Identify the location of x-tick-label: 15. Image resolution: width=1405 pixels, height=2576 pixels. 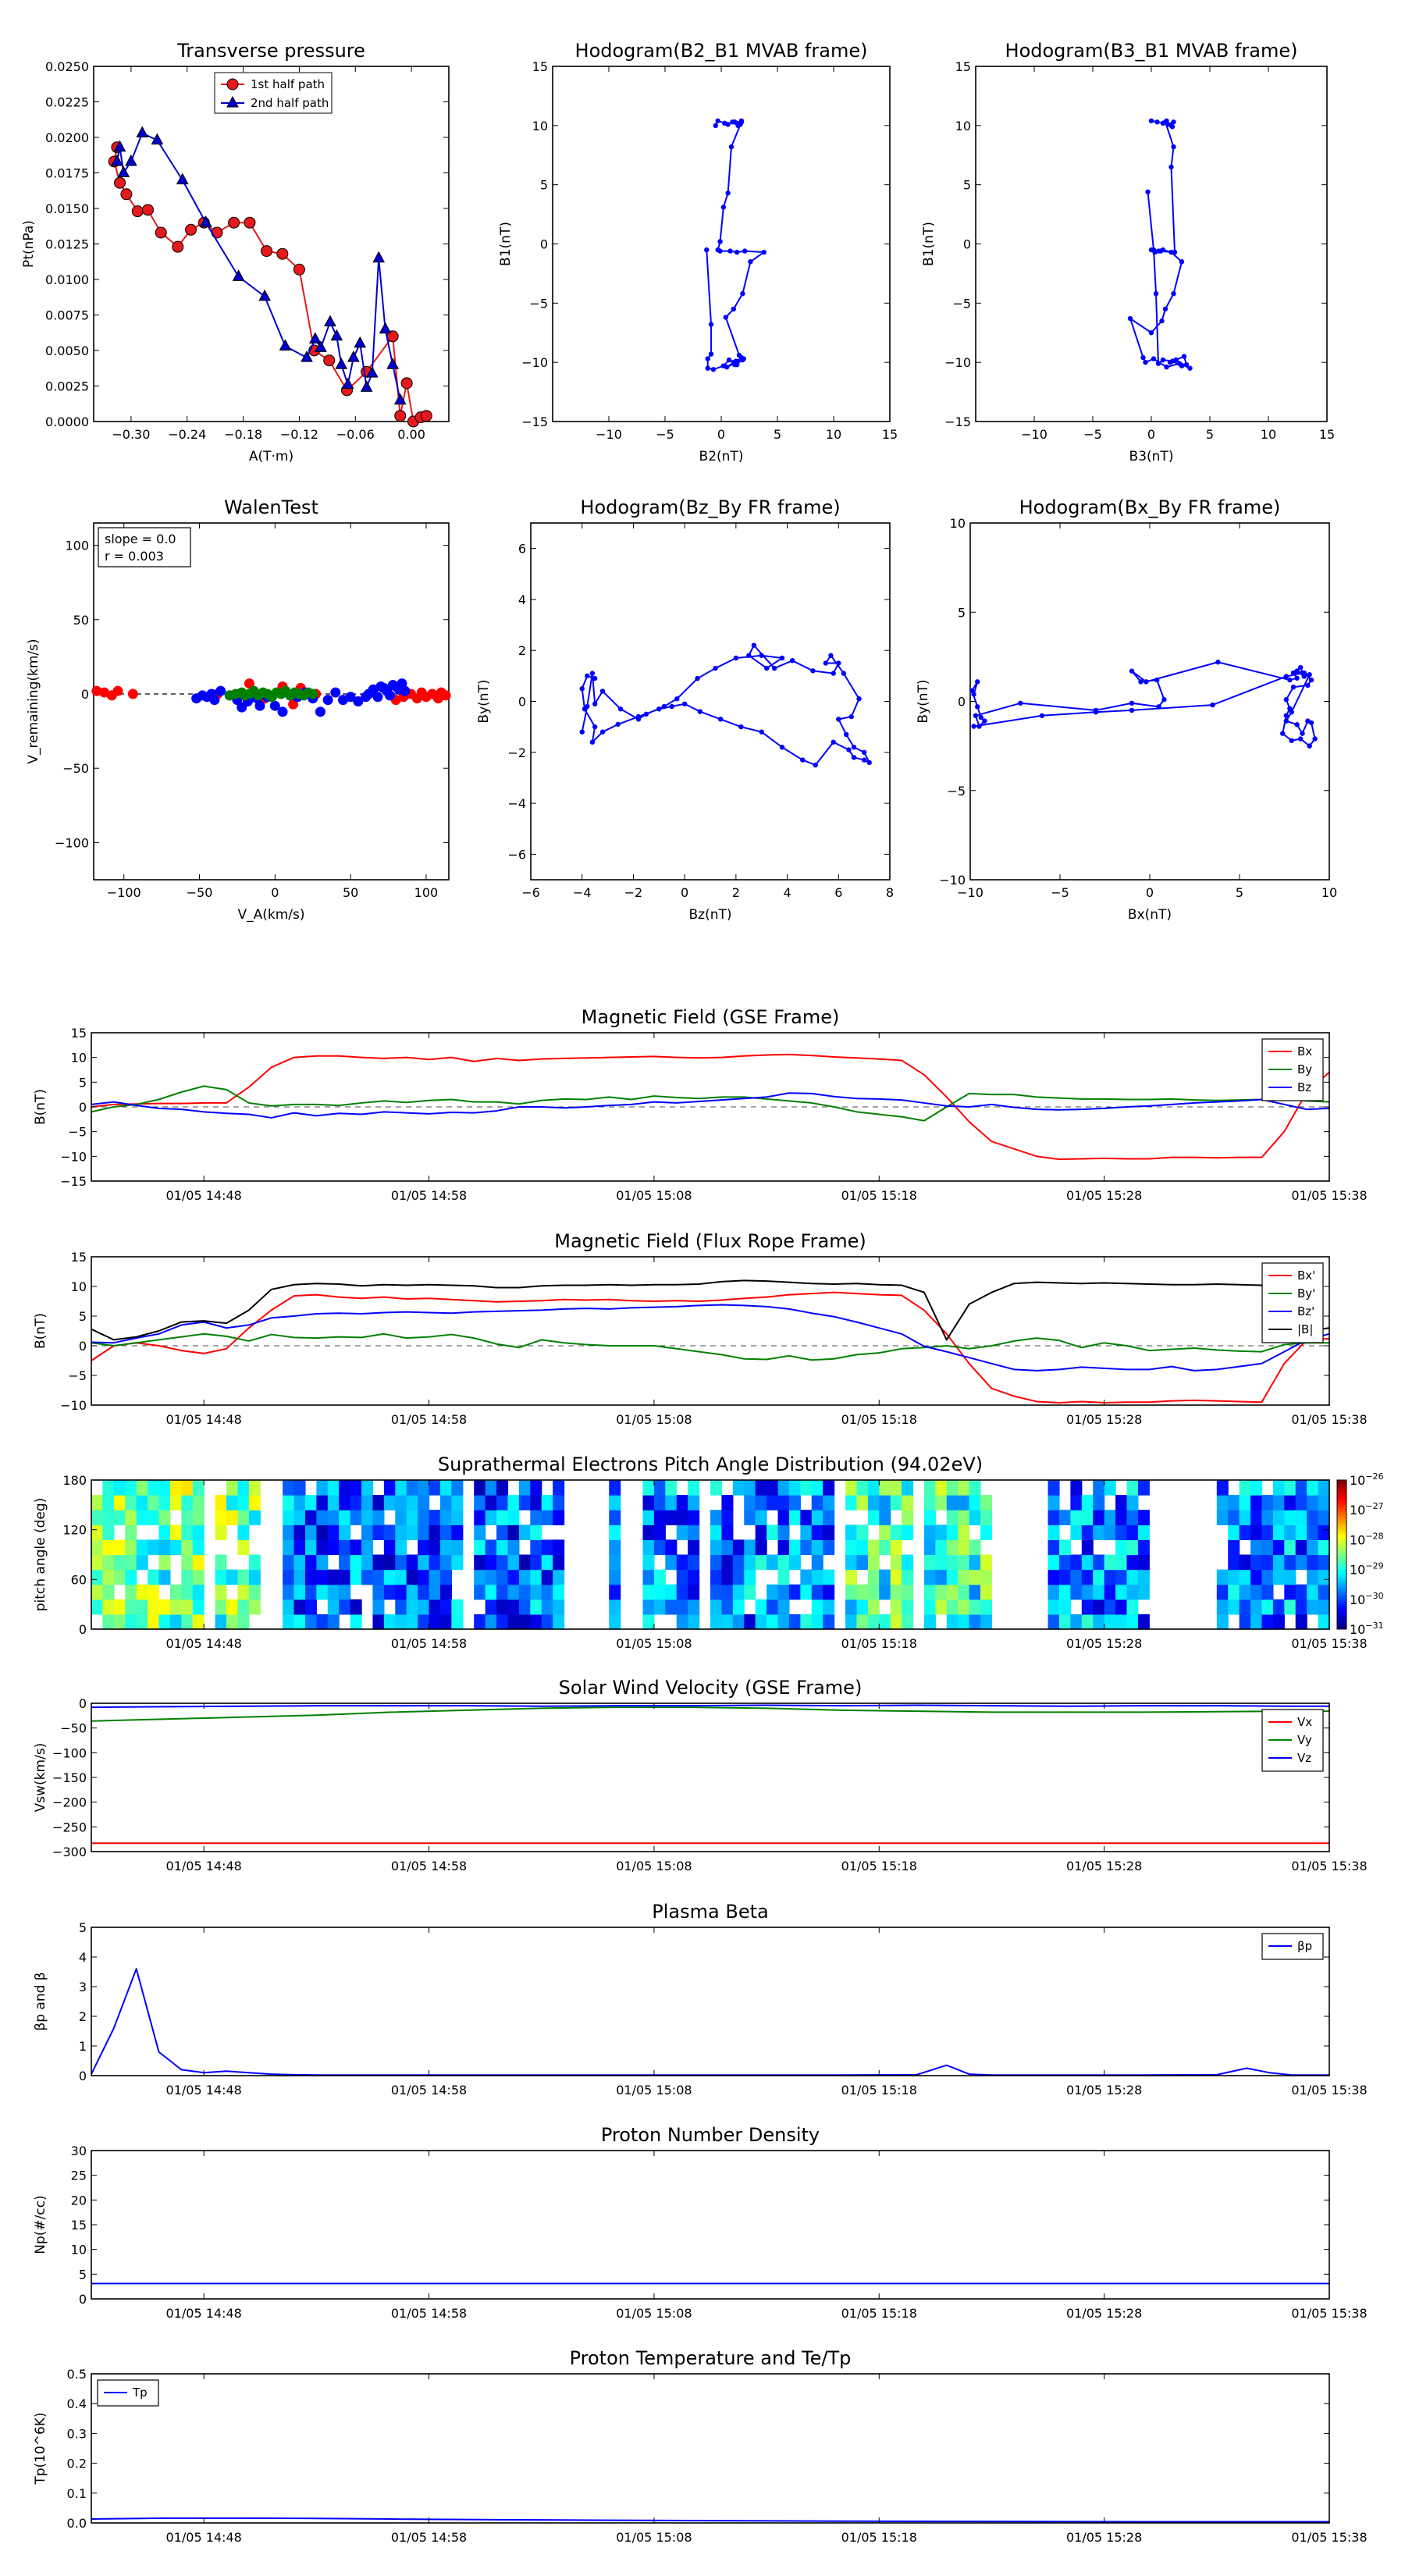
(1327, 434).